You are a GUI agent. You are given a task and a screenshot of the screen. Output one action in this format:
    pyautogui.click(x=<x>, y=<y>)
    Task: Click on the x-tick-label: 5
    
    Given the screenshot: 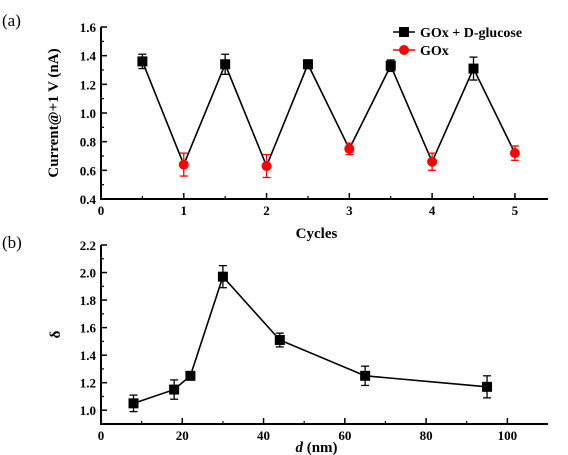 What is the action you would take?
    pyautogui.click(x=515, y=210)
    